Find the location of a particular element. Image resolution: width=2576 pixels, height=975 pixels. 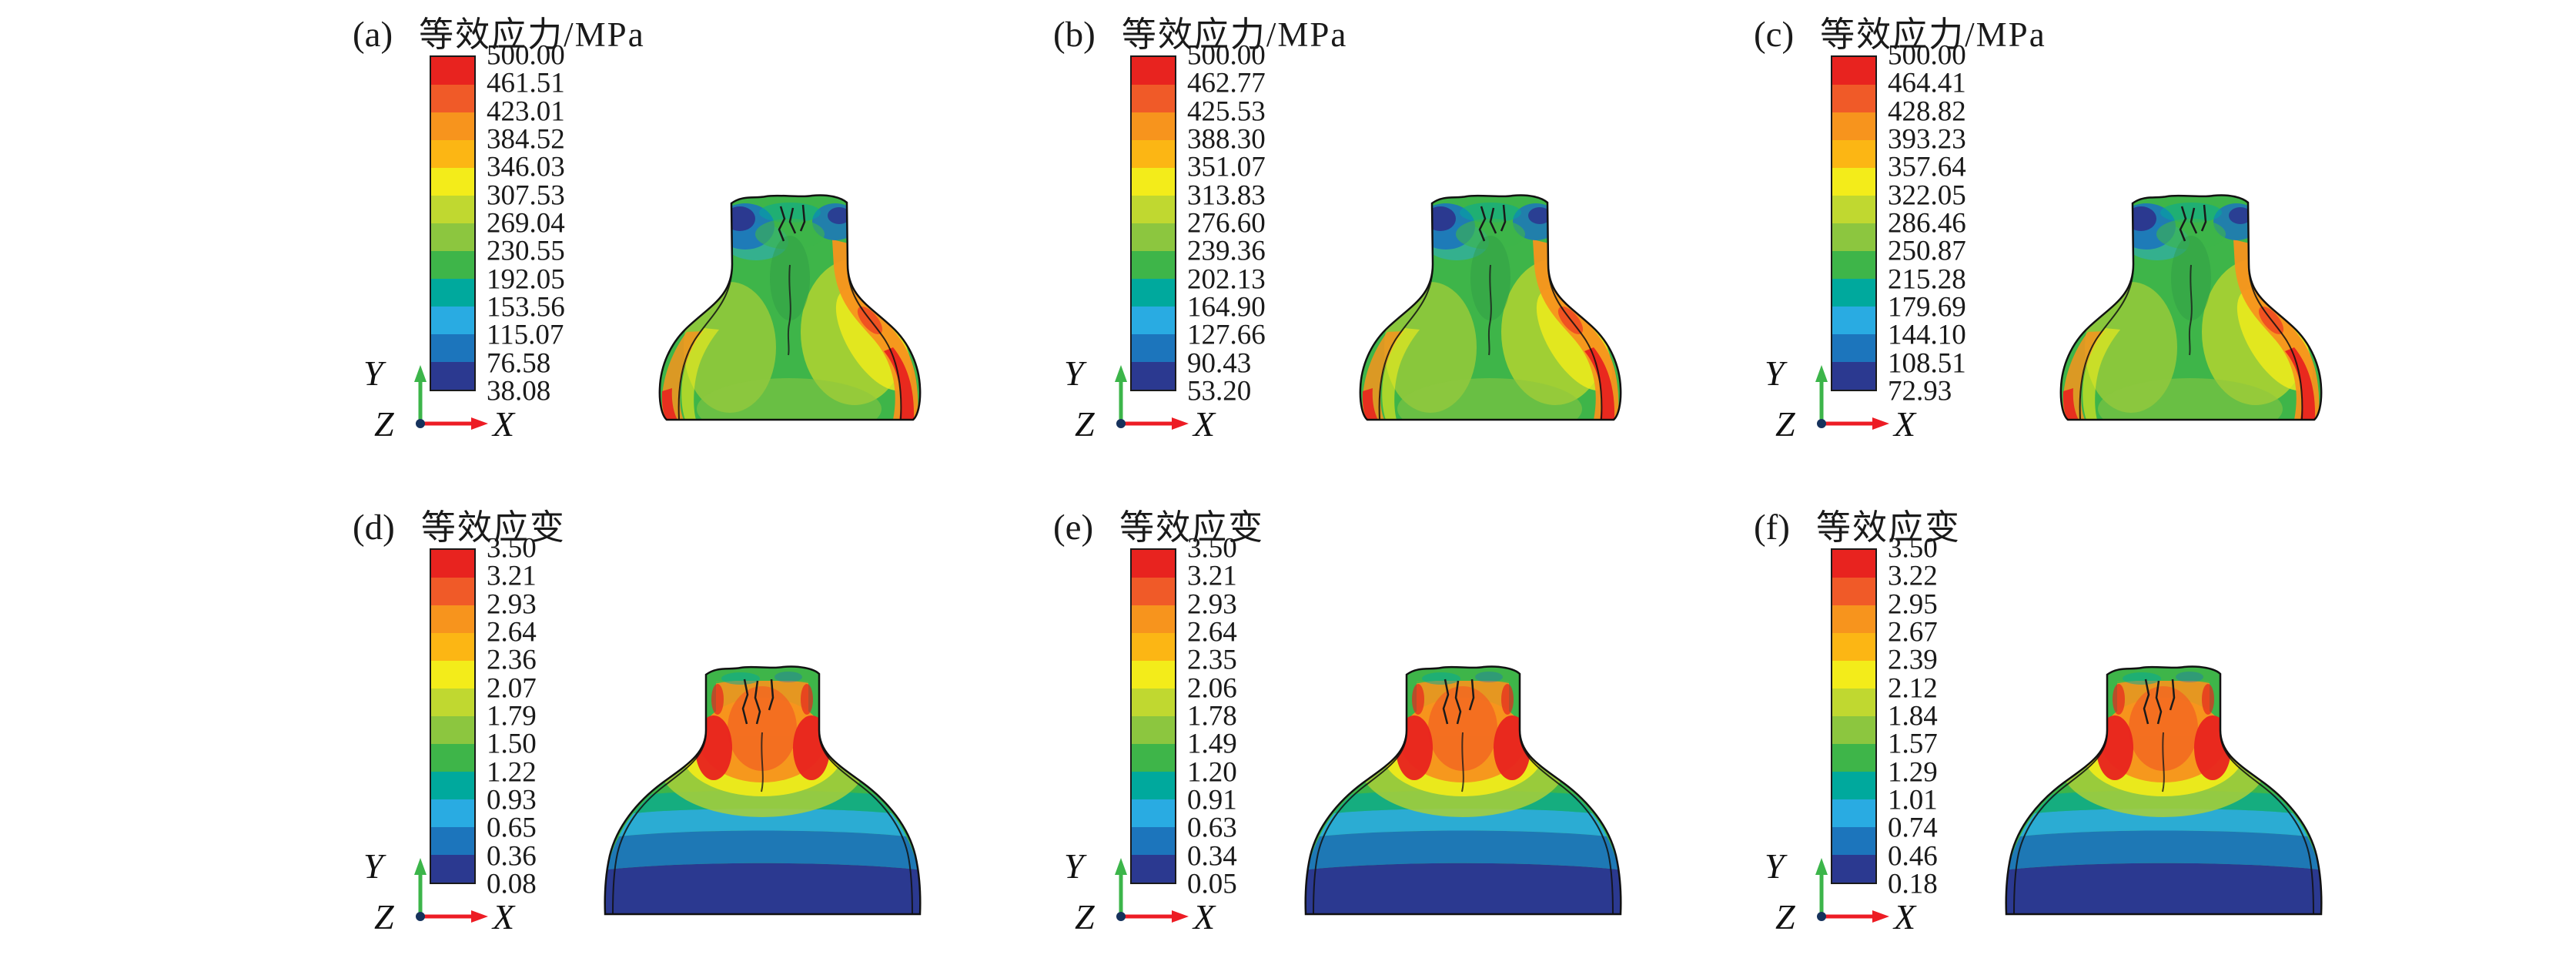

colorbar-tick: 0.34 is located at coordinates (1212, 856).